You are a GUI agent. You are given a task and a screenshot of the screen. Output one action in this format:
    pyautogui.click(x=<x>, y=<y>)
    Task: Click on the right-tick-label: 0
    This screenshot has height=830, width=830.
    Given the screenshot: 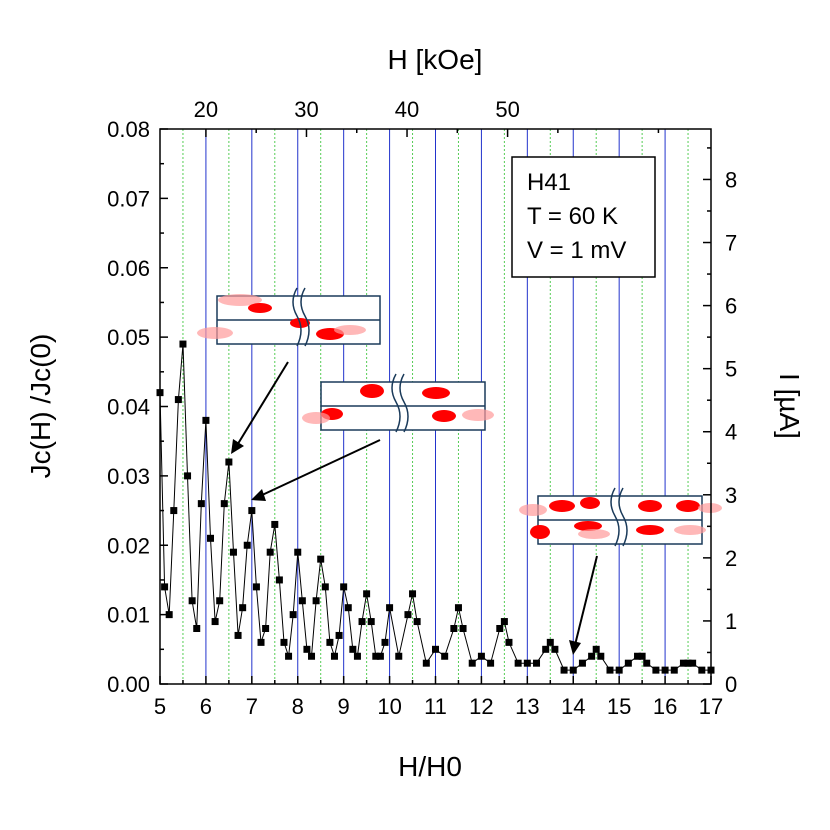 What is the action you would take?
    pyautogui.click(x=731, y=684)
    